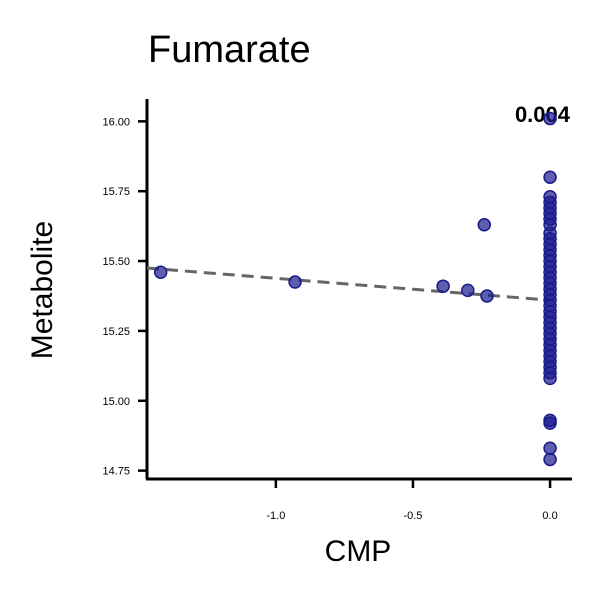  What do you see at coordinates (116, 472) in the screenshot?
I see `y-tick-label: 14.75` at bounding box center [116, 472].